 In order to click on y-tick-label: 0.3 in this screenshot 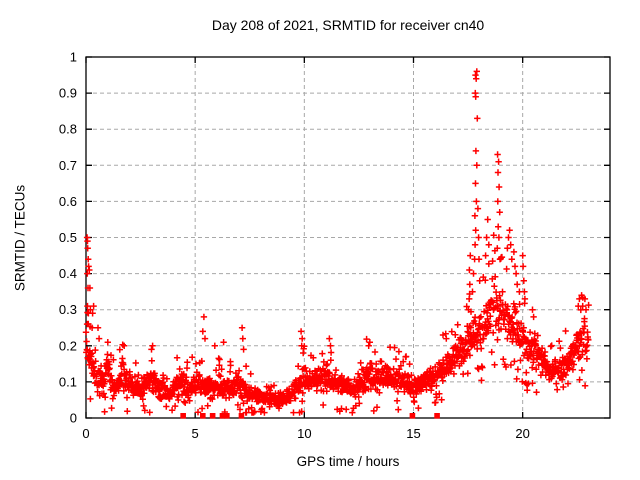, I will do `click(68, 309)`.